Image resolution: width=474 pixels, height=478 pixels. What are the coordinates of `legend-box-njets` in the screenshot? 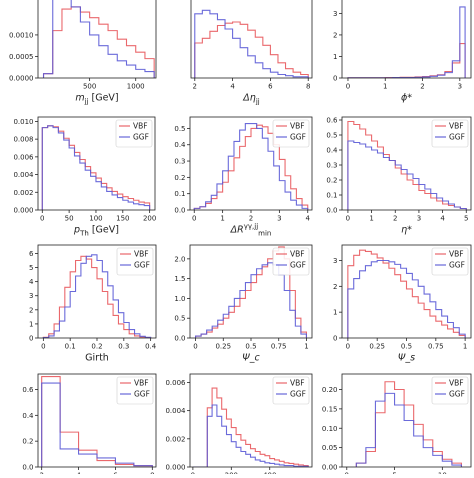 It's located at (135, 390).